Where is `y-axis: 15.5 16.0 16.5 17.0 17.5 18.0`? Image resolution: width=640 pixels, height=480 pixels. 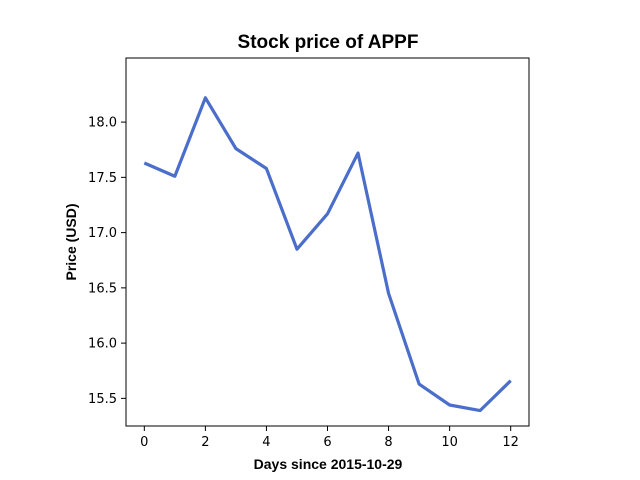 y-axis: 15.5 16.0 16.5 17.0 17.5 18.0 is located at coordinates (107, 261).